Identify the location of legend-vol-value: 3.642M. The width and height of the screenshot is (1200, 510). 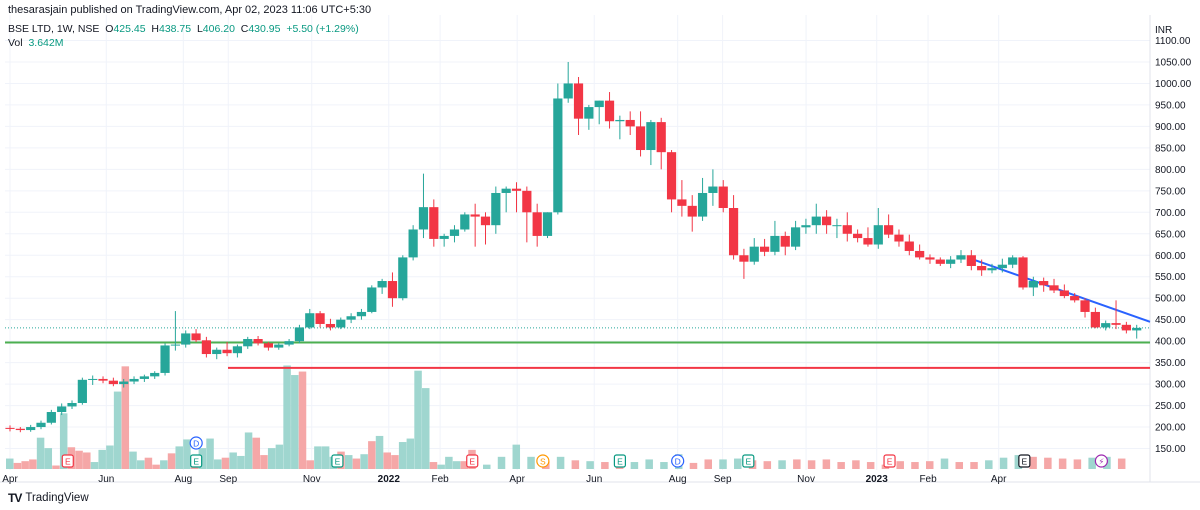
(46, 43).